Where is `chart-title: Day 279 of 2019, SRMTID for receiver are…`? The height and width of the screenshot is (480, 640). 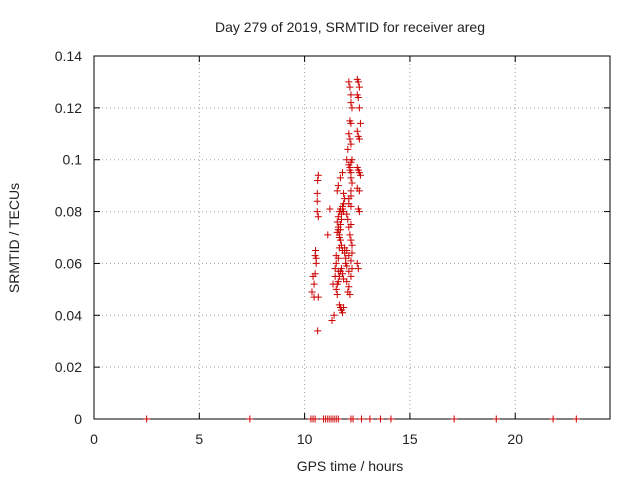 chart-title: Day 279 of 2019, SRMTID for receiver are… is located at coordinates (350, 27).